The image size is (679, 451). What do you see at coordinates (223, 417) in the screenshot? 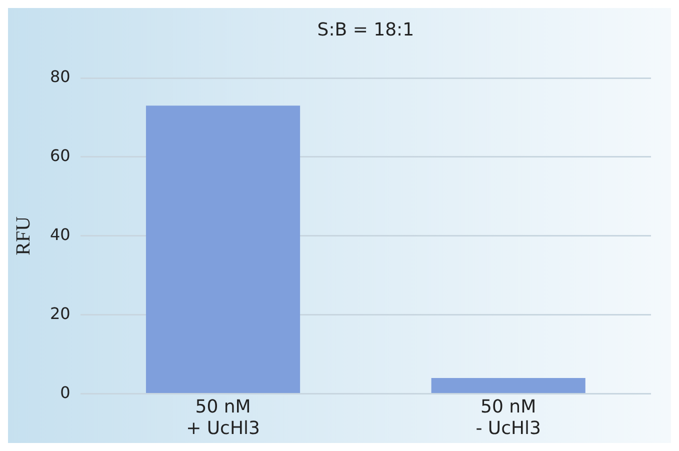
I see `x-tick-label: 50 nM + UcHl3` at bounding box center [223, 417].